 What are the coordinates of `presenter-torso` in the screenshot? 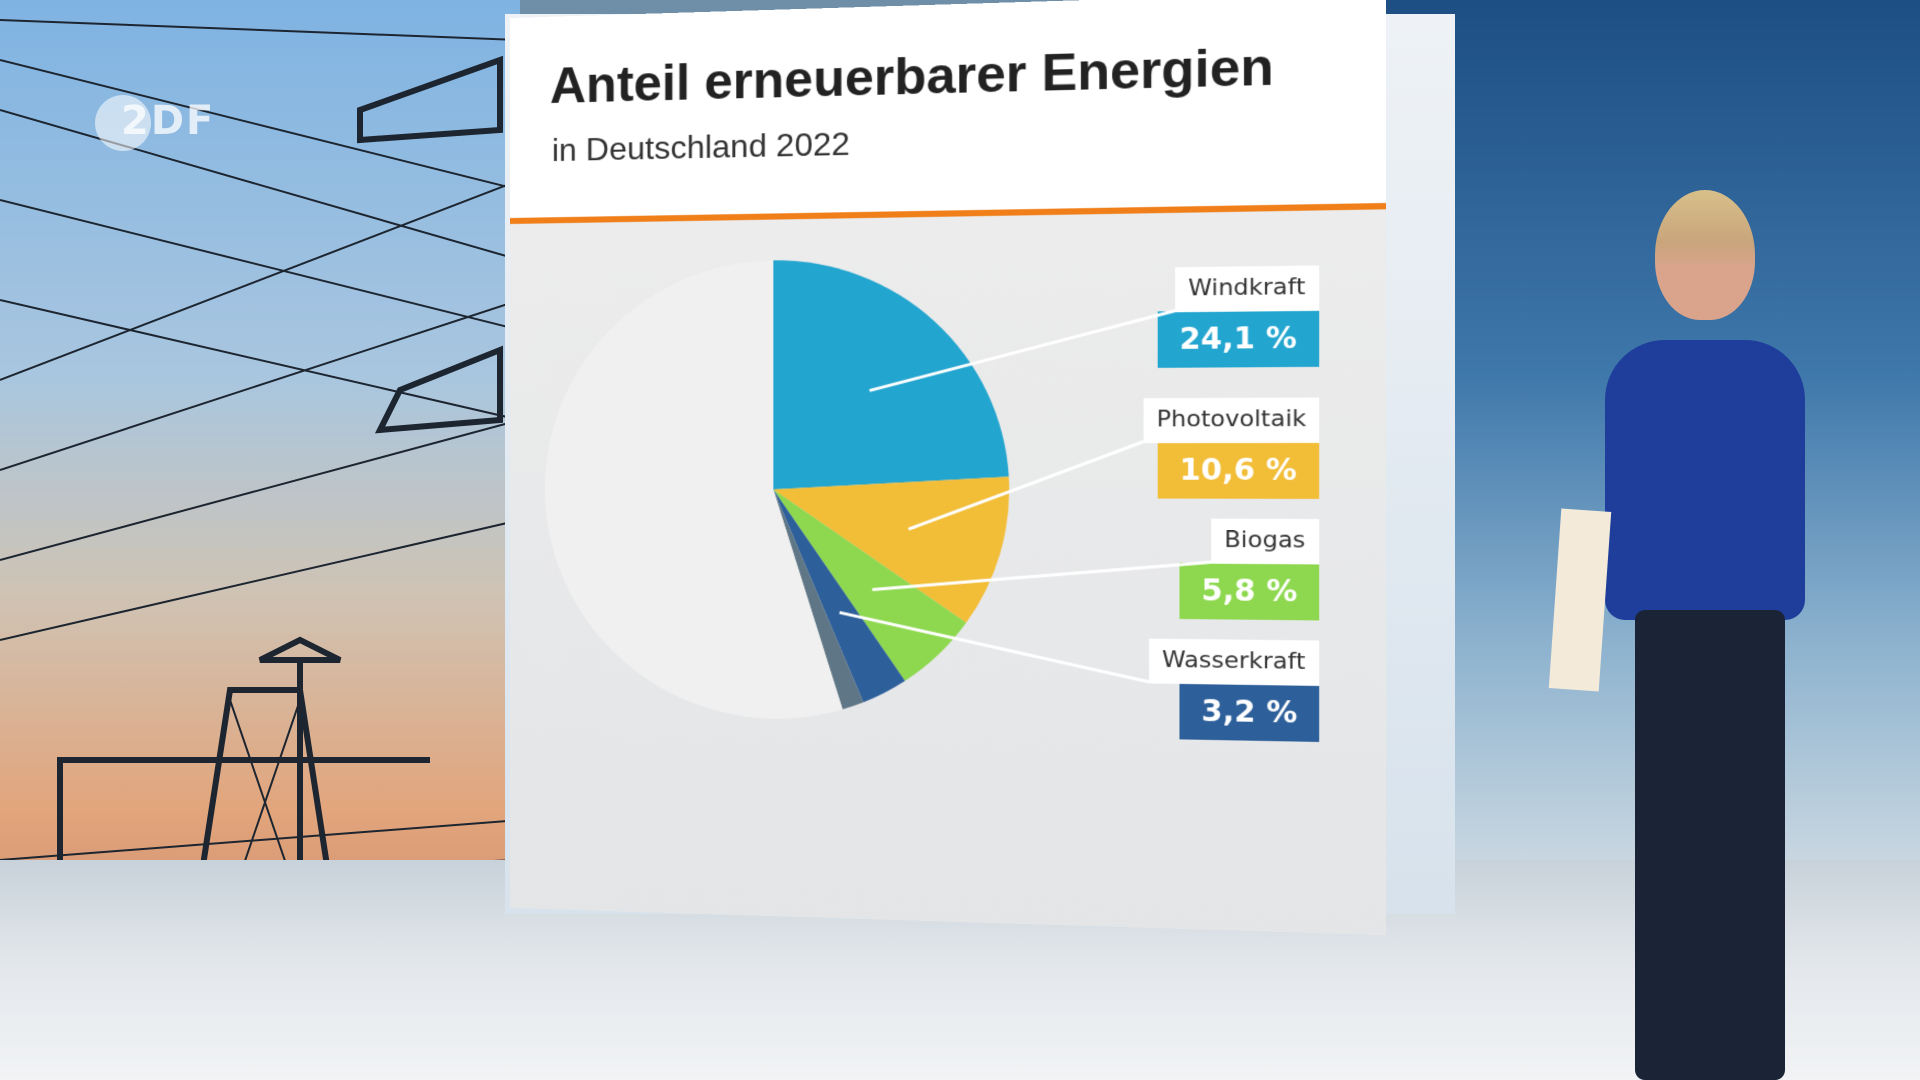 It's located at (1705, 480).